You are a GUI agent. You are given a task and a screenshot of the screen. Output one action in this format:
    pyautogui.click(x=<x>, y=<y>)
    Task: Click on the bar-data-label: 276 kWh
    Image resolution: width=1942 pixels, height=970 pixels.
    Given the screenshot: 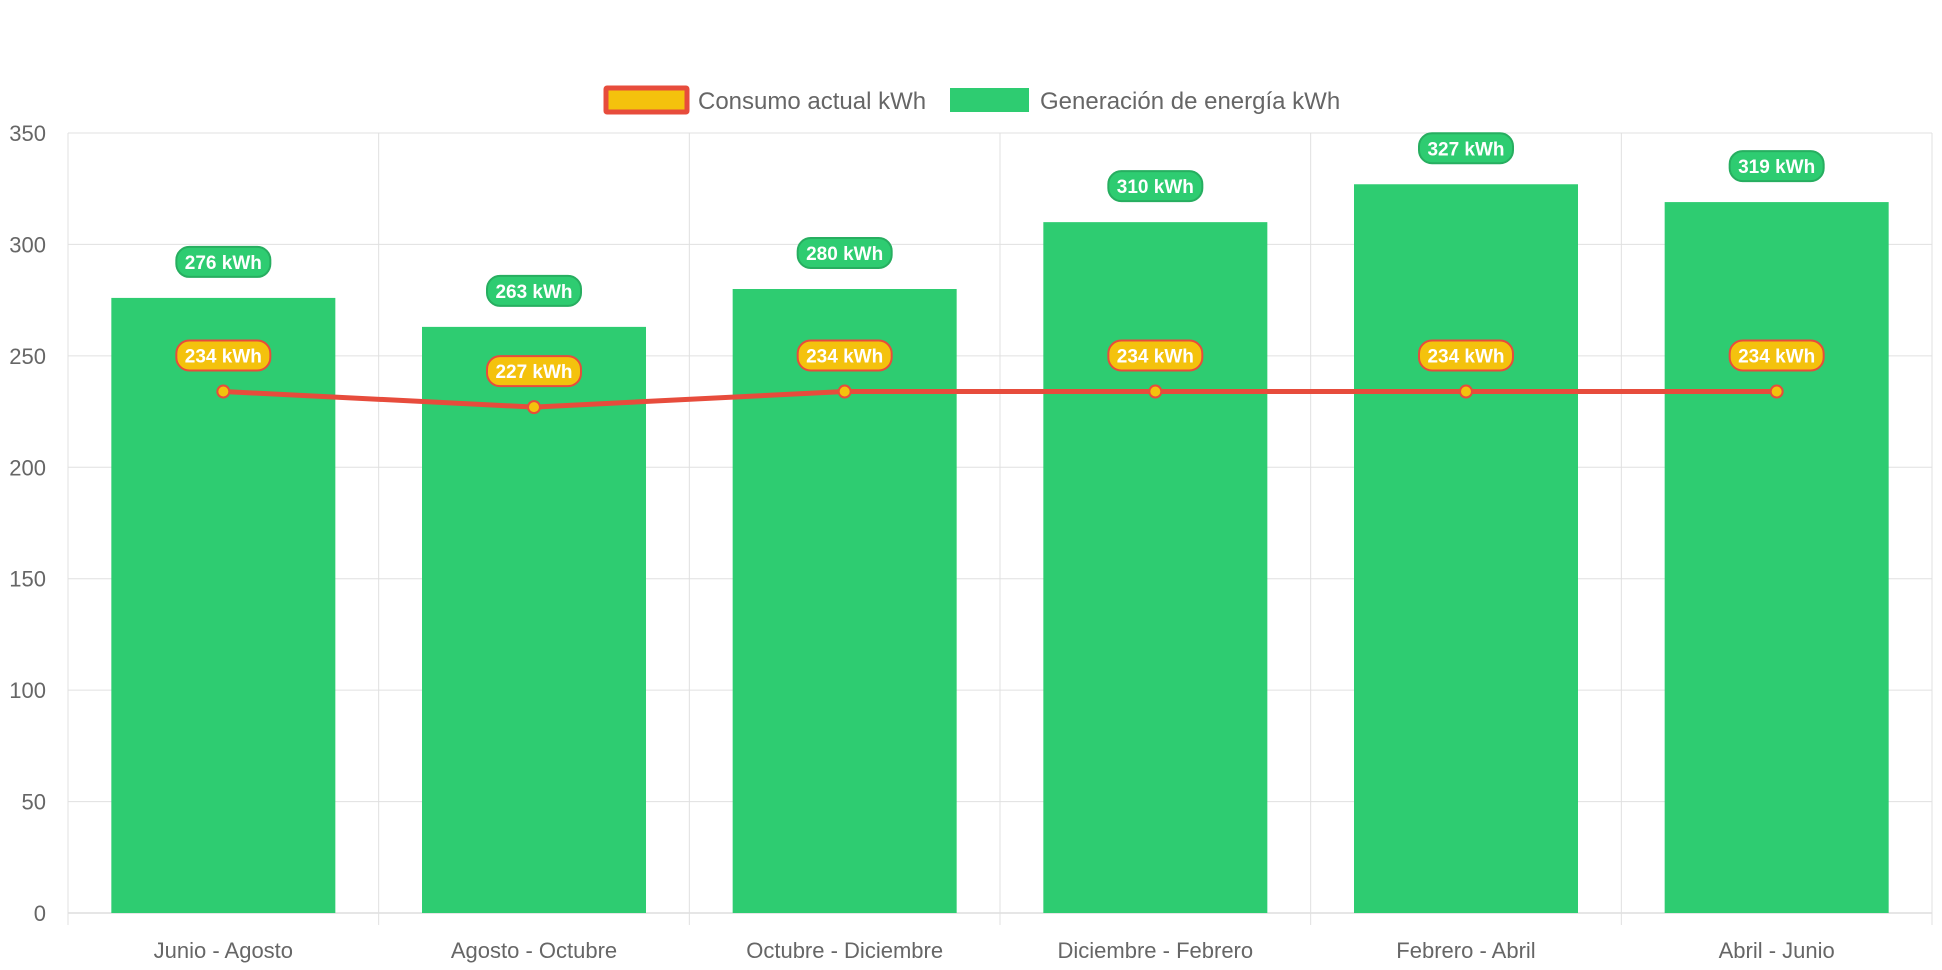 What is the action you would take?
    pyautogui.click(x=223, y=263)
    